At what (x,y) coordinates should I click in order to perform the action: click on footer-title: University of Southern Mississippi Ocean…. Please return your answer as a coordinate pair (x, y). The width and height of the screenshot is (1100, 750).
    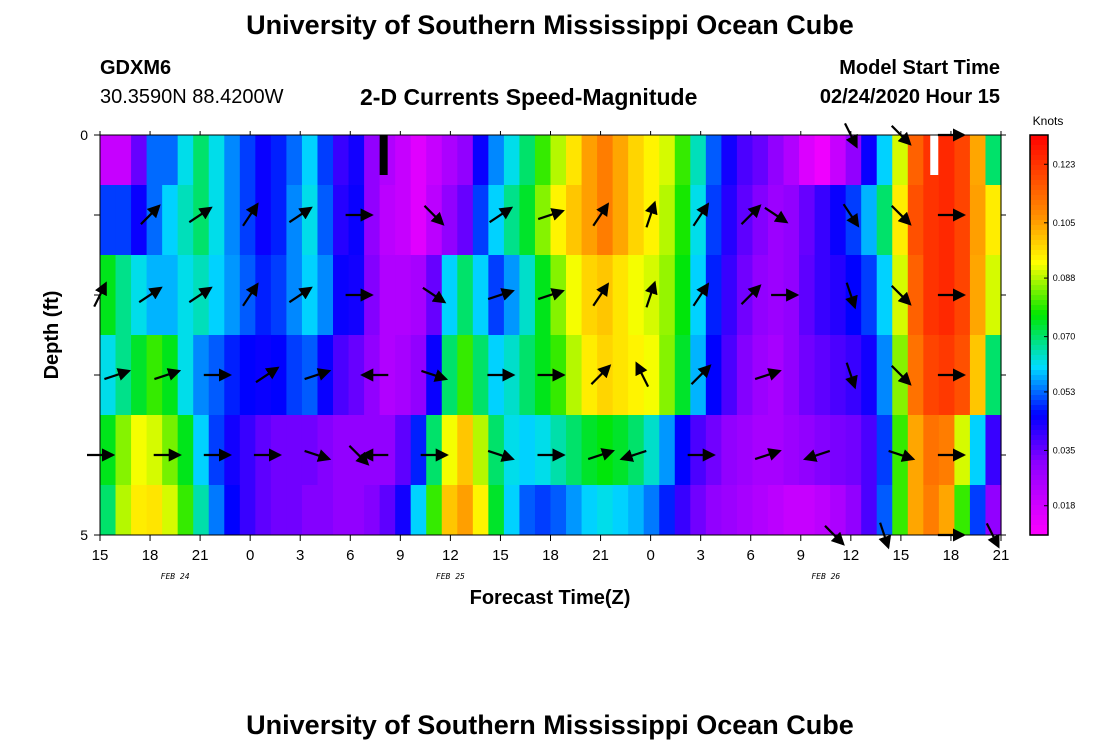
    Looking at the image, I should click on (550, 725).